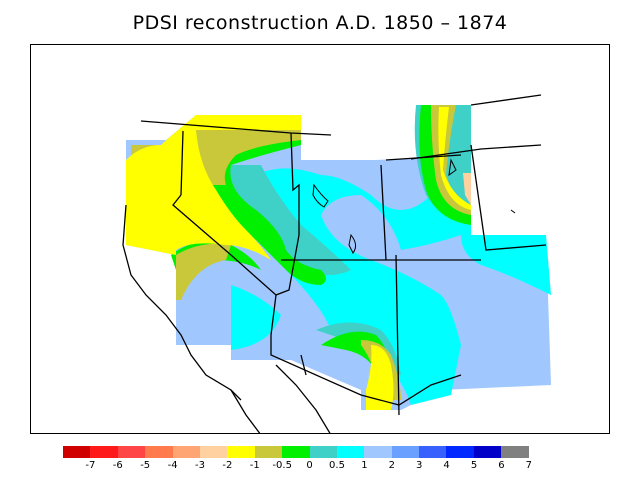 The height and width of the screenshot is (480, 640). What do you see at coordinates (506, 100) in the screenshot?
I see `northern-border-east` at bounding box center [506, 100].